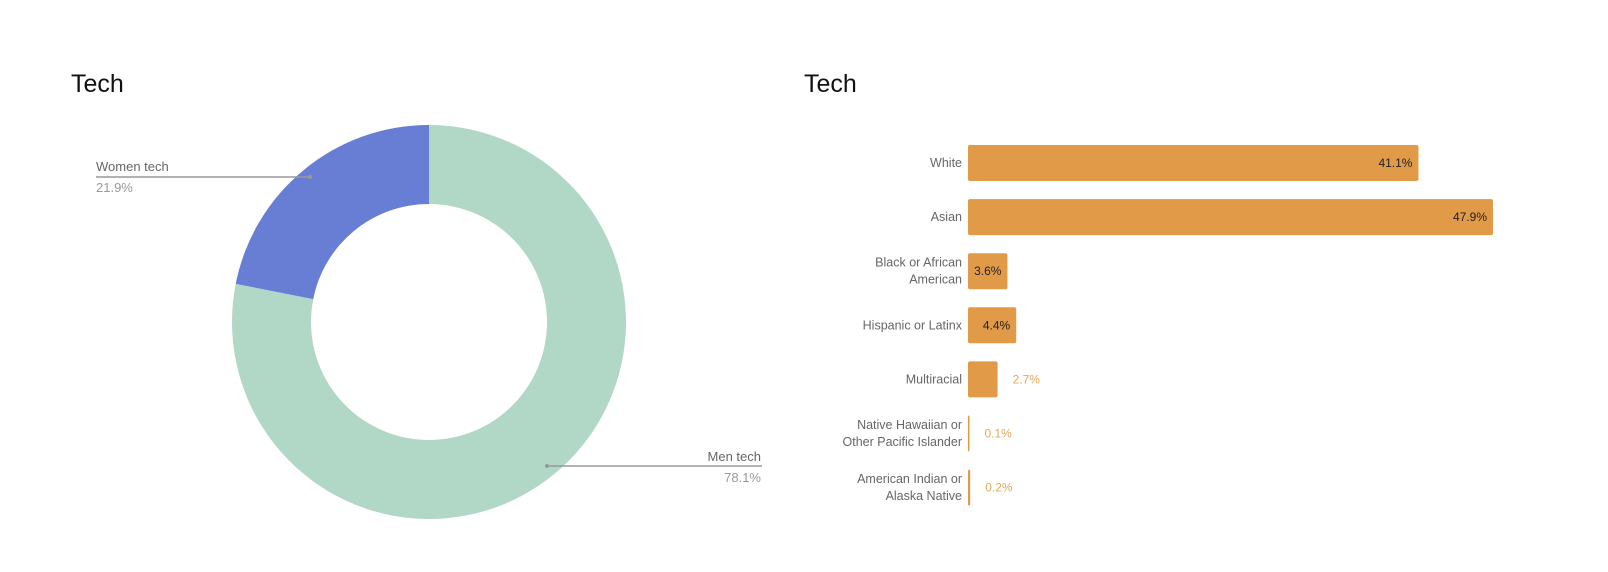 Image resolution: width=1608 pixels, height=572 pixels. What do you see at coordinates (909, 479) in the screenshot?
I see `category-label-6: American Indian or` at bounding box center [909, 479].